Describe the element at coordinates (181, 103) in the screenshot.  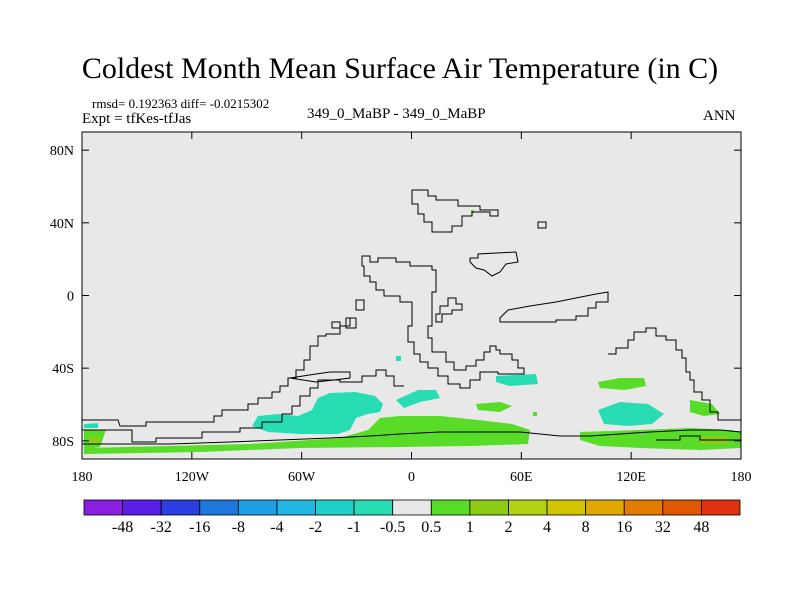
I see `stats-text: rmsd= 0.192363 diff= -0.0215302` at that location.